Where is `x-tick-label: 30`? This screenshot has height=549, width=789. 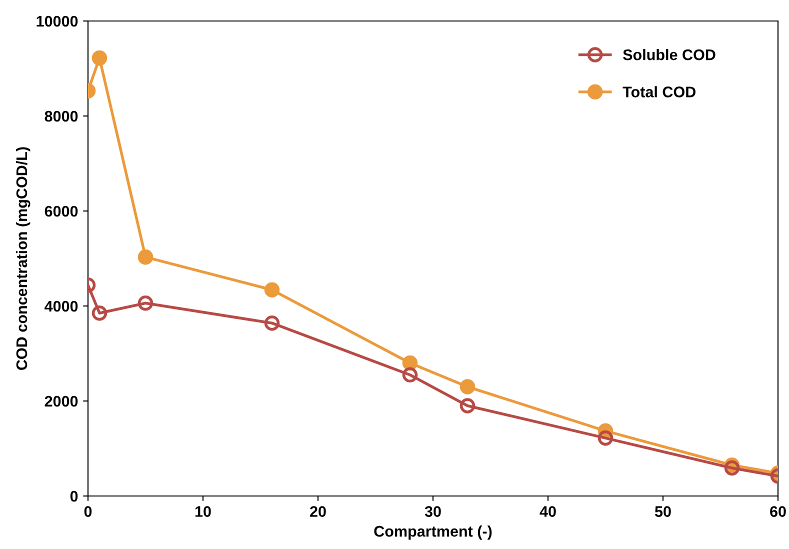 x-tick-label: 30 is located at coordinates (432, 511).